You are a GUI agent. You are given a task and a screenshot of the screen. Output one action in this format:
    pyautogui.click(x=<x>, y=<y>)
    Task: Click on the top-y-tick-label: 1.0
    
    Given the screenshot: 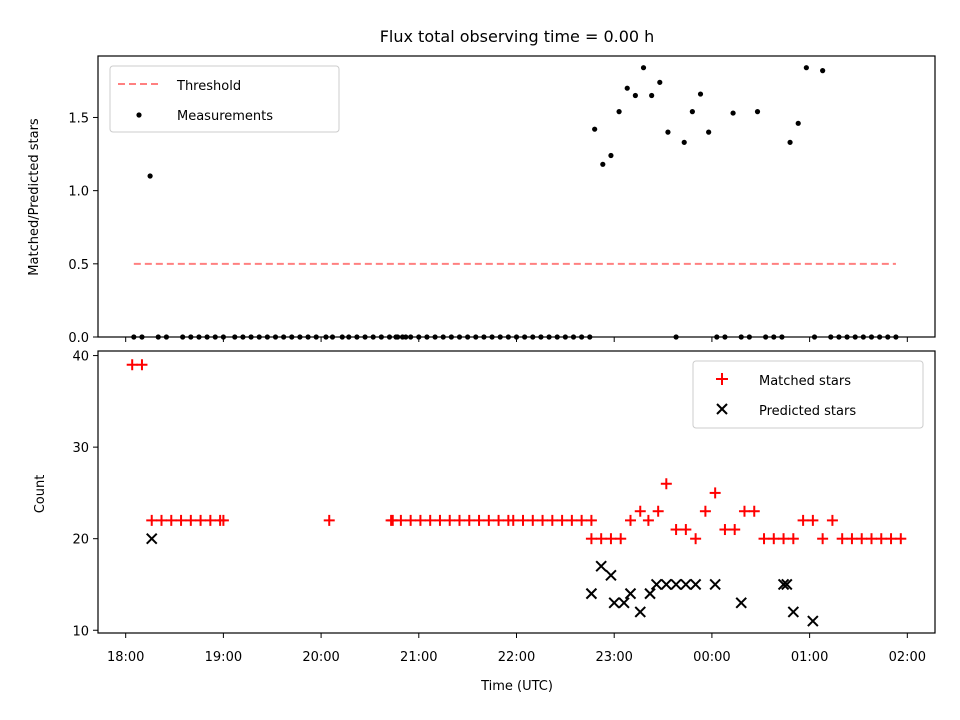 What is the action you would take?
    pyautogui.click(x=78, y=192)
    